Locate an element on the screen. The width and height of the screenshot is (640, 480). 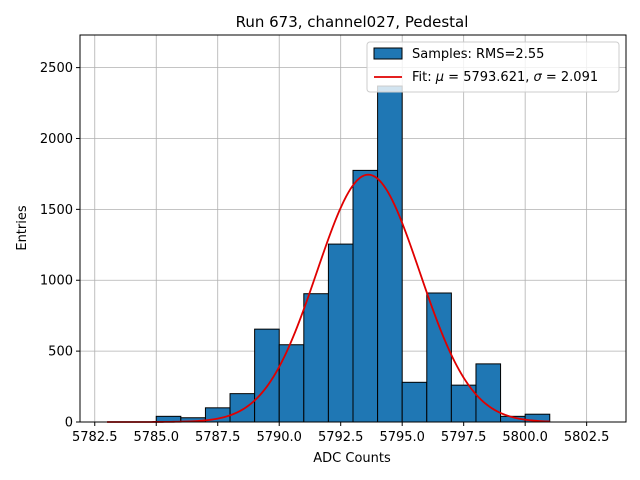
y-tick-label: 0 is located at coordinates (69, 423).